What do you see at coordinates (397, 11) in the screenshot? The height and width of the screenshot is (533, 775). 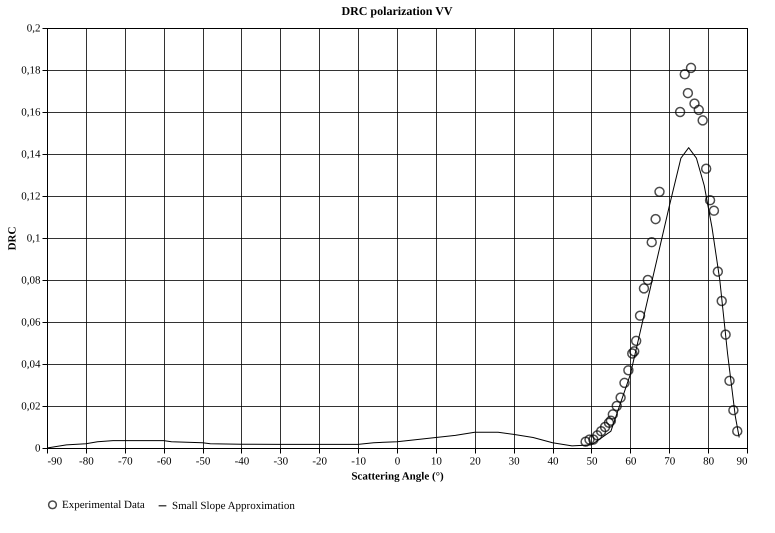 I see `chart-title: DRC polarization VV` at bounding box center [397, 11].